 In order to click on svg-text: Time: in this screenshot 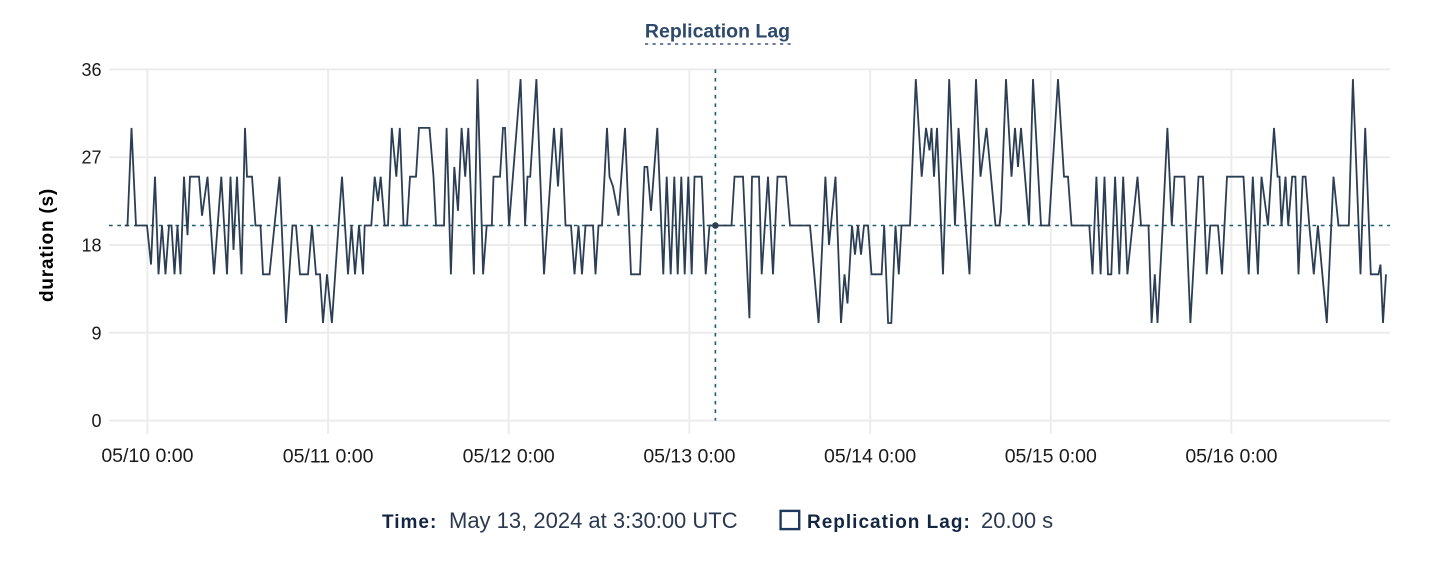, I will do `click(409, 522)`.